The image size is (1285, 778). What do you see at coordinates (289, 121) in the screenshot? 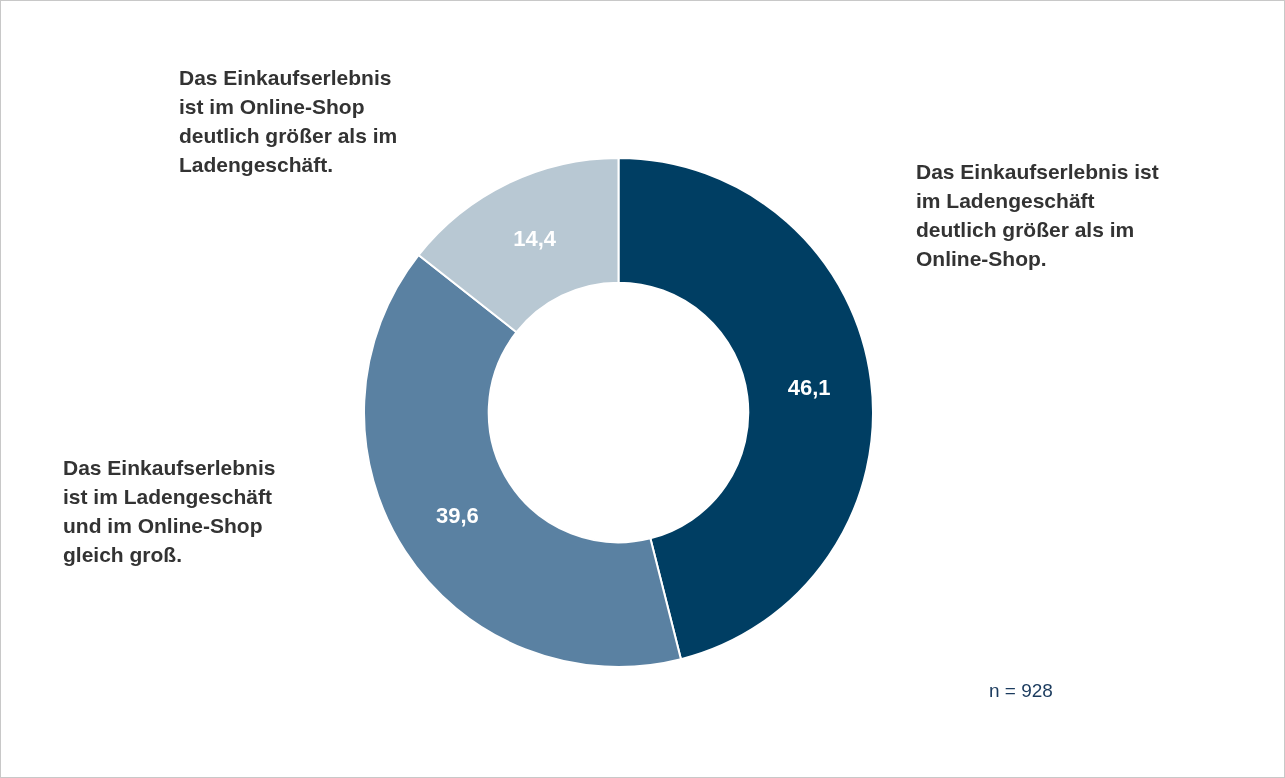
I see `slice-label: Das Einkaufserlebnis ist im Online-Shop deutlich größer als im Ladengeschäft.` at bounding box center [289, 121].